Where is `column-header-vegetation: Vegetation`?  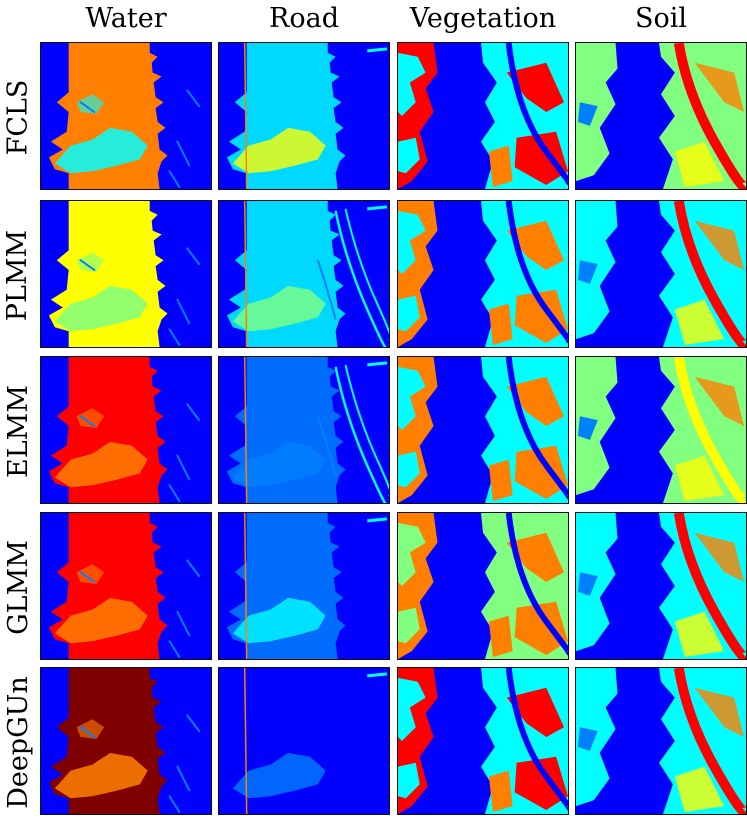 column-header-vegetation: Vegetation is located at coordinates (483, 18).